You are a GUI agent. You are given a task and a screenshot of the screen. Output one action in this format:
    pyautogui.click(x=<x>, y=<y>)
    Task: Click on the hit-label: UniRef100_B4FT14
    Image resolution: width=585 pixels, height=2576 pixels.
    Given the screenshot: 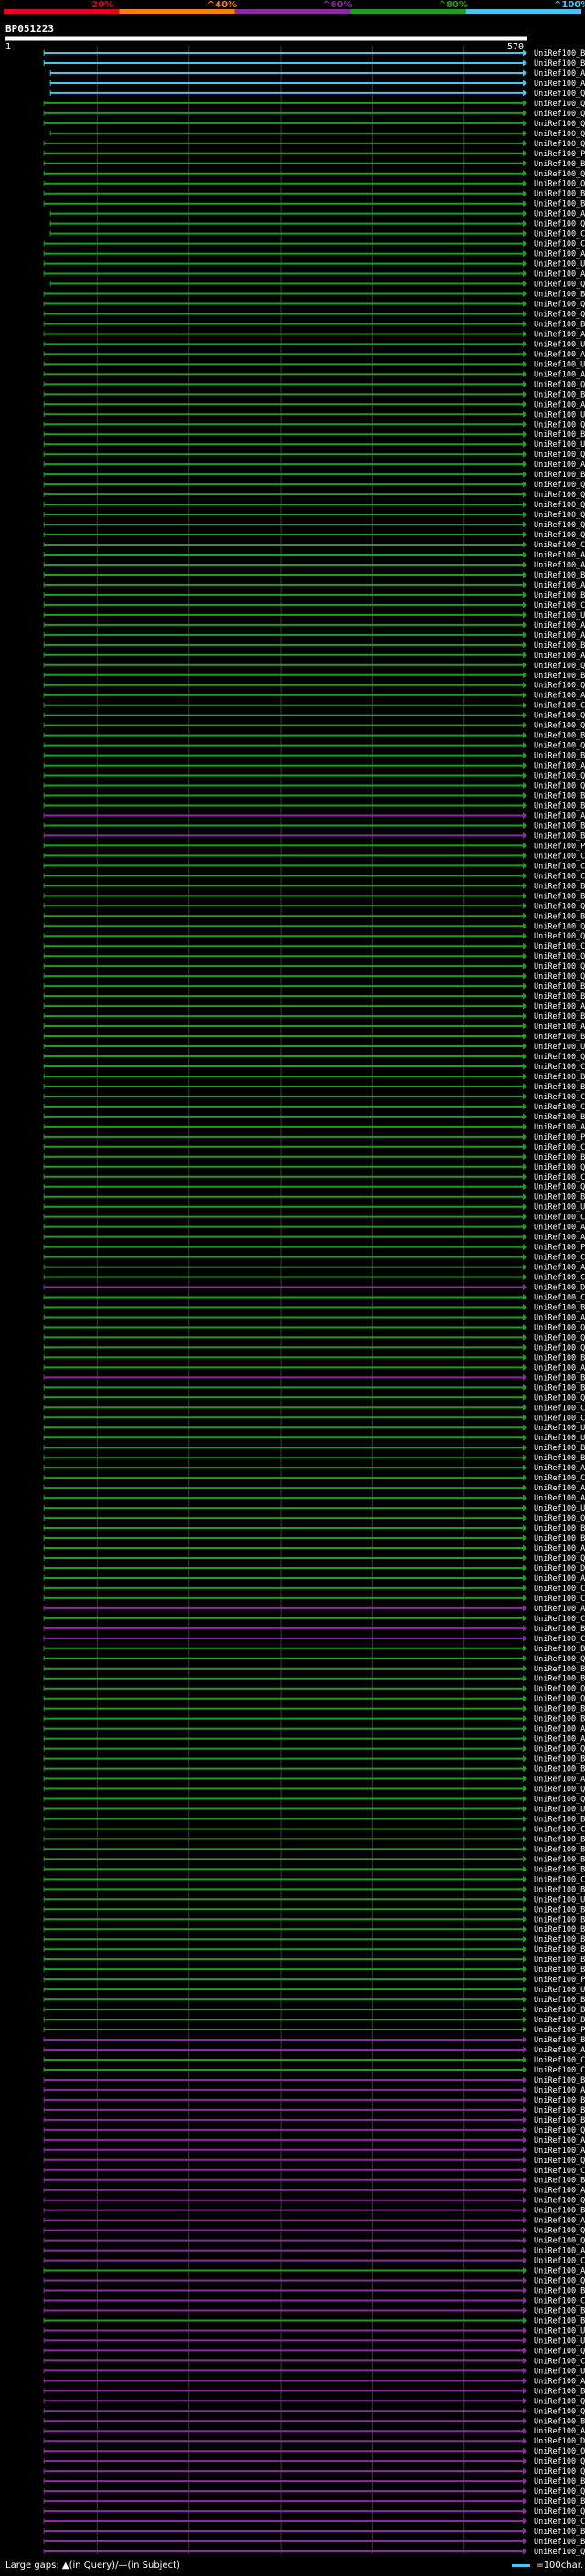 What is the action you would take?
    pyautogui.click(x=560, y=204)
    